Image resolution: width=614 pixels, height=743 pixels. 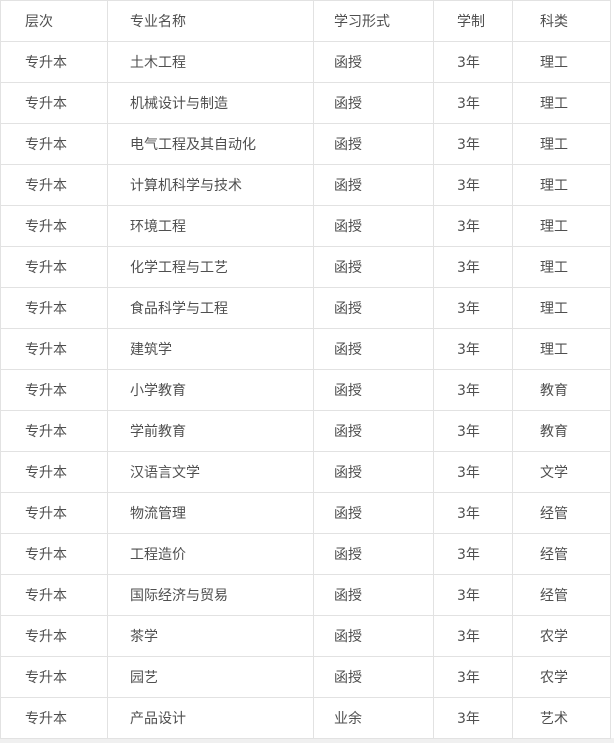 I want to click on column-header-major: 专业名称, so click(x=210, y=21).